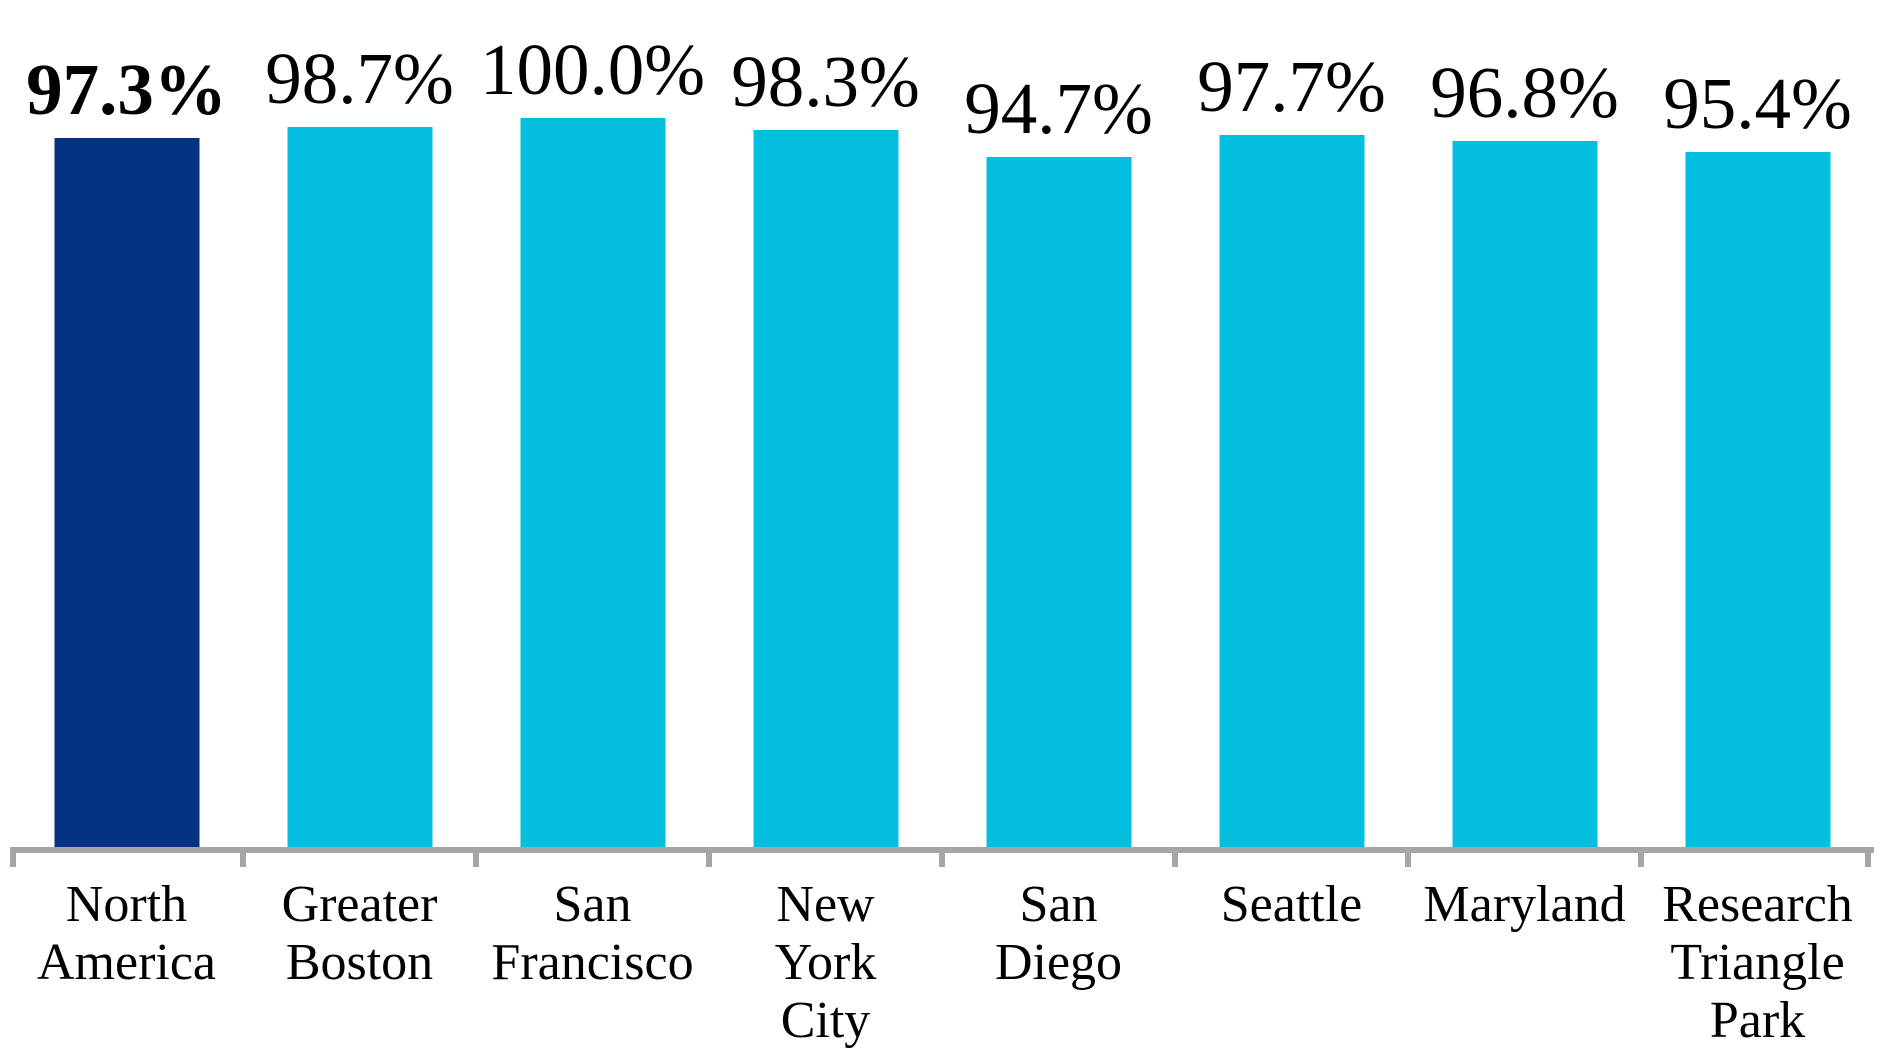 This screenshot has width=1885, height=1060. Describe the element at coordinates (825, 963) in the screenshot. I see `category-label-new-york-city: New York City` at that location.